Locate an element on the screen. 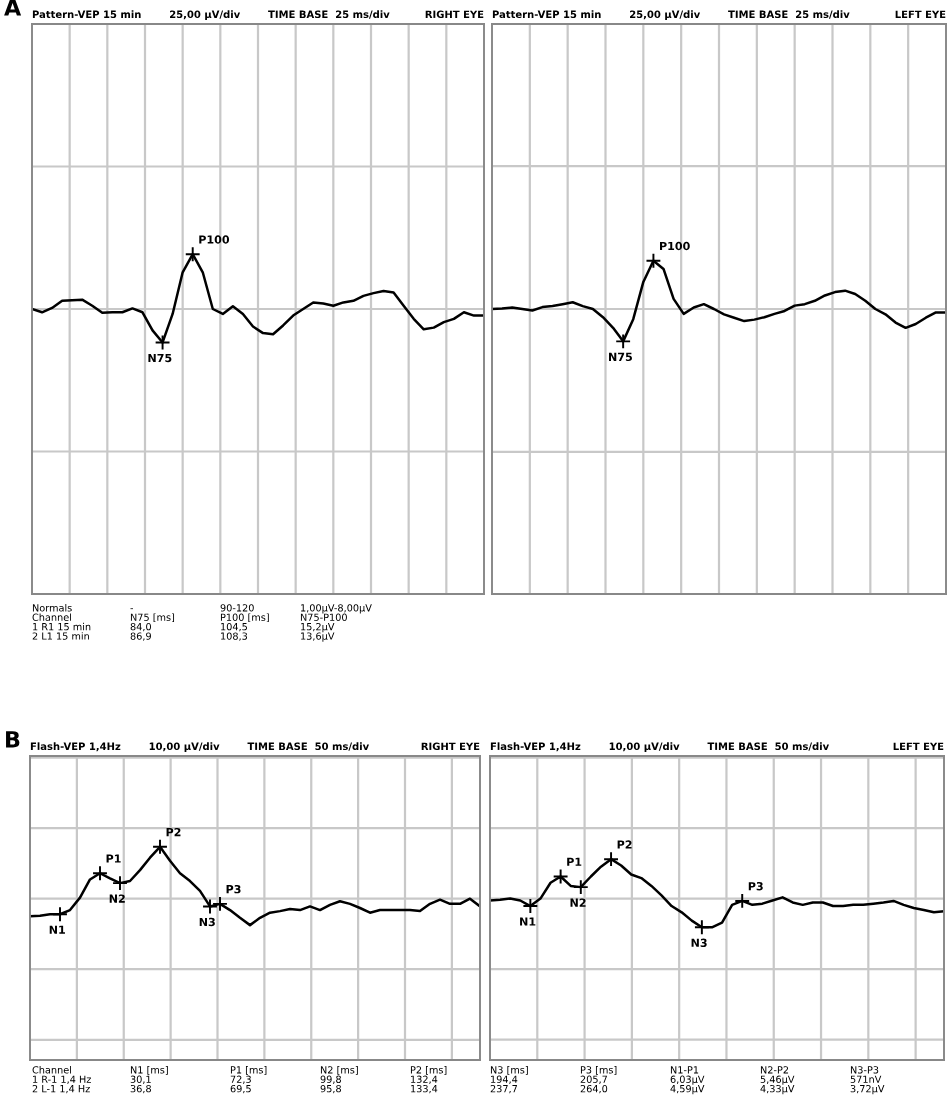  text: B is located at coordinates (13, 739).